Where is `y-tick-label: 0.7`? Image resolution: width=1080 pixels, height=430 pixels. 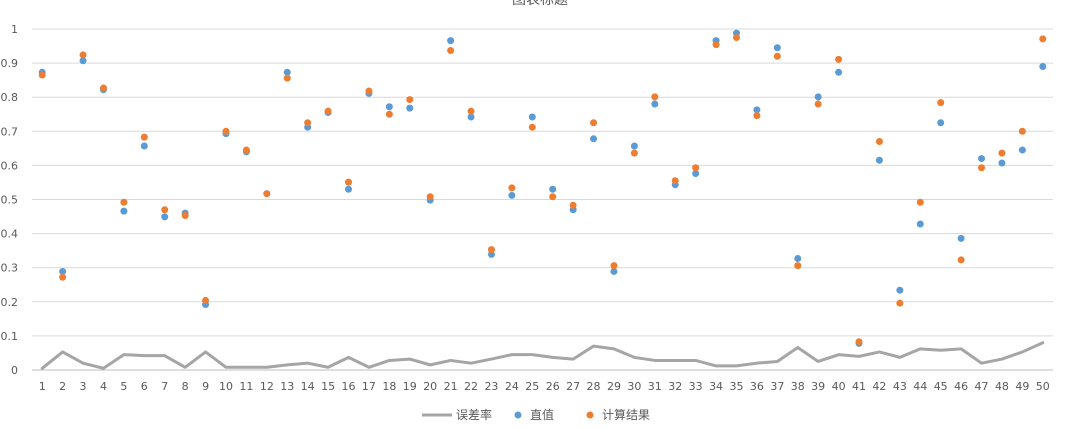
y-tick-label: 0.7 is located at coordinates (10, 131).